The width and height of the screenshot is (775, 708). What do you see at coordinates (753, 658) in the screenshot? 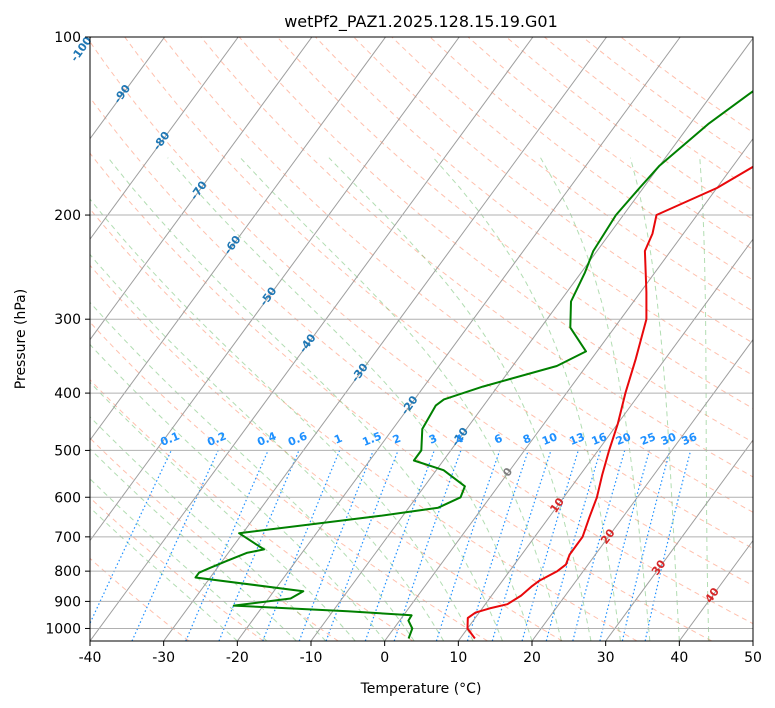
I see `x-tick-label: 50` at bounding box center [753, 658].